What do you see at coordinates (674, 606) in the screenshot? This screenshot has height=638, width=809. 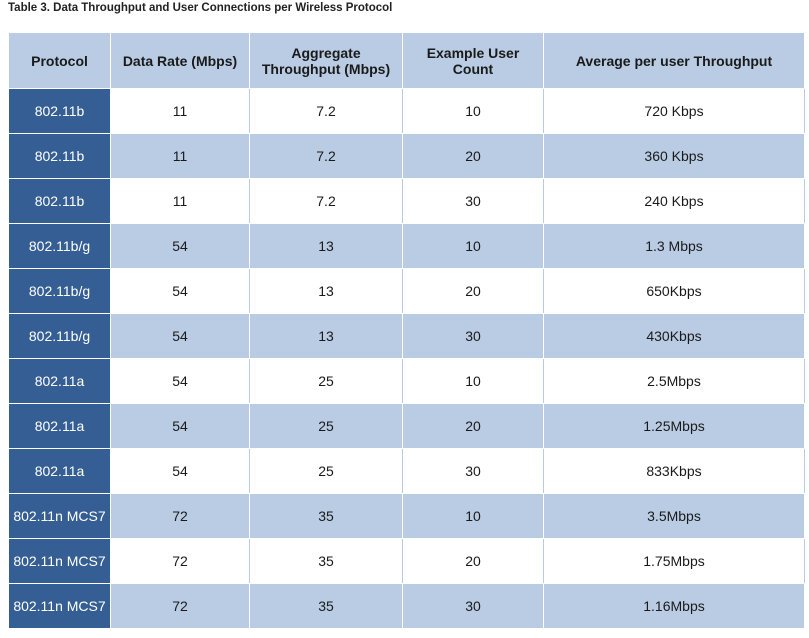 I see `avg-throughput-cell: 1.16Mbps` at bounding box center [674, 606].